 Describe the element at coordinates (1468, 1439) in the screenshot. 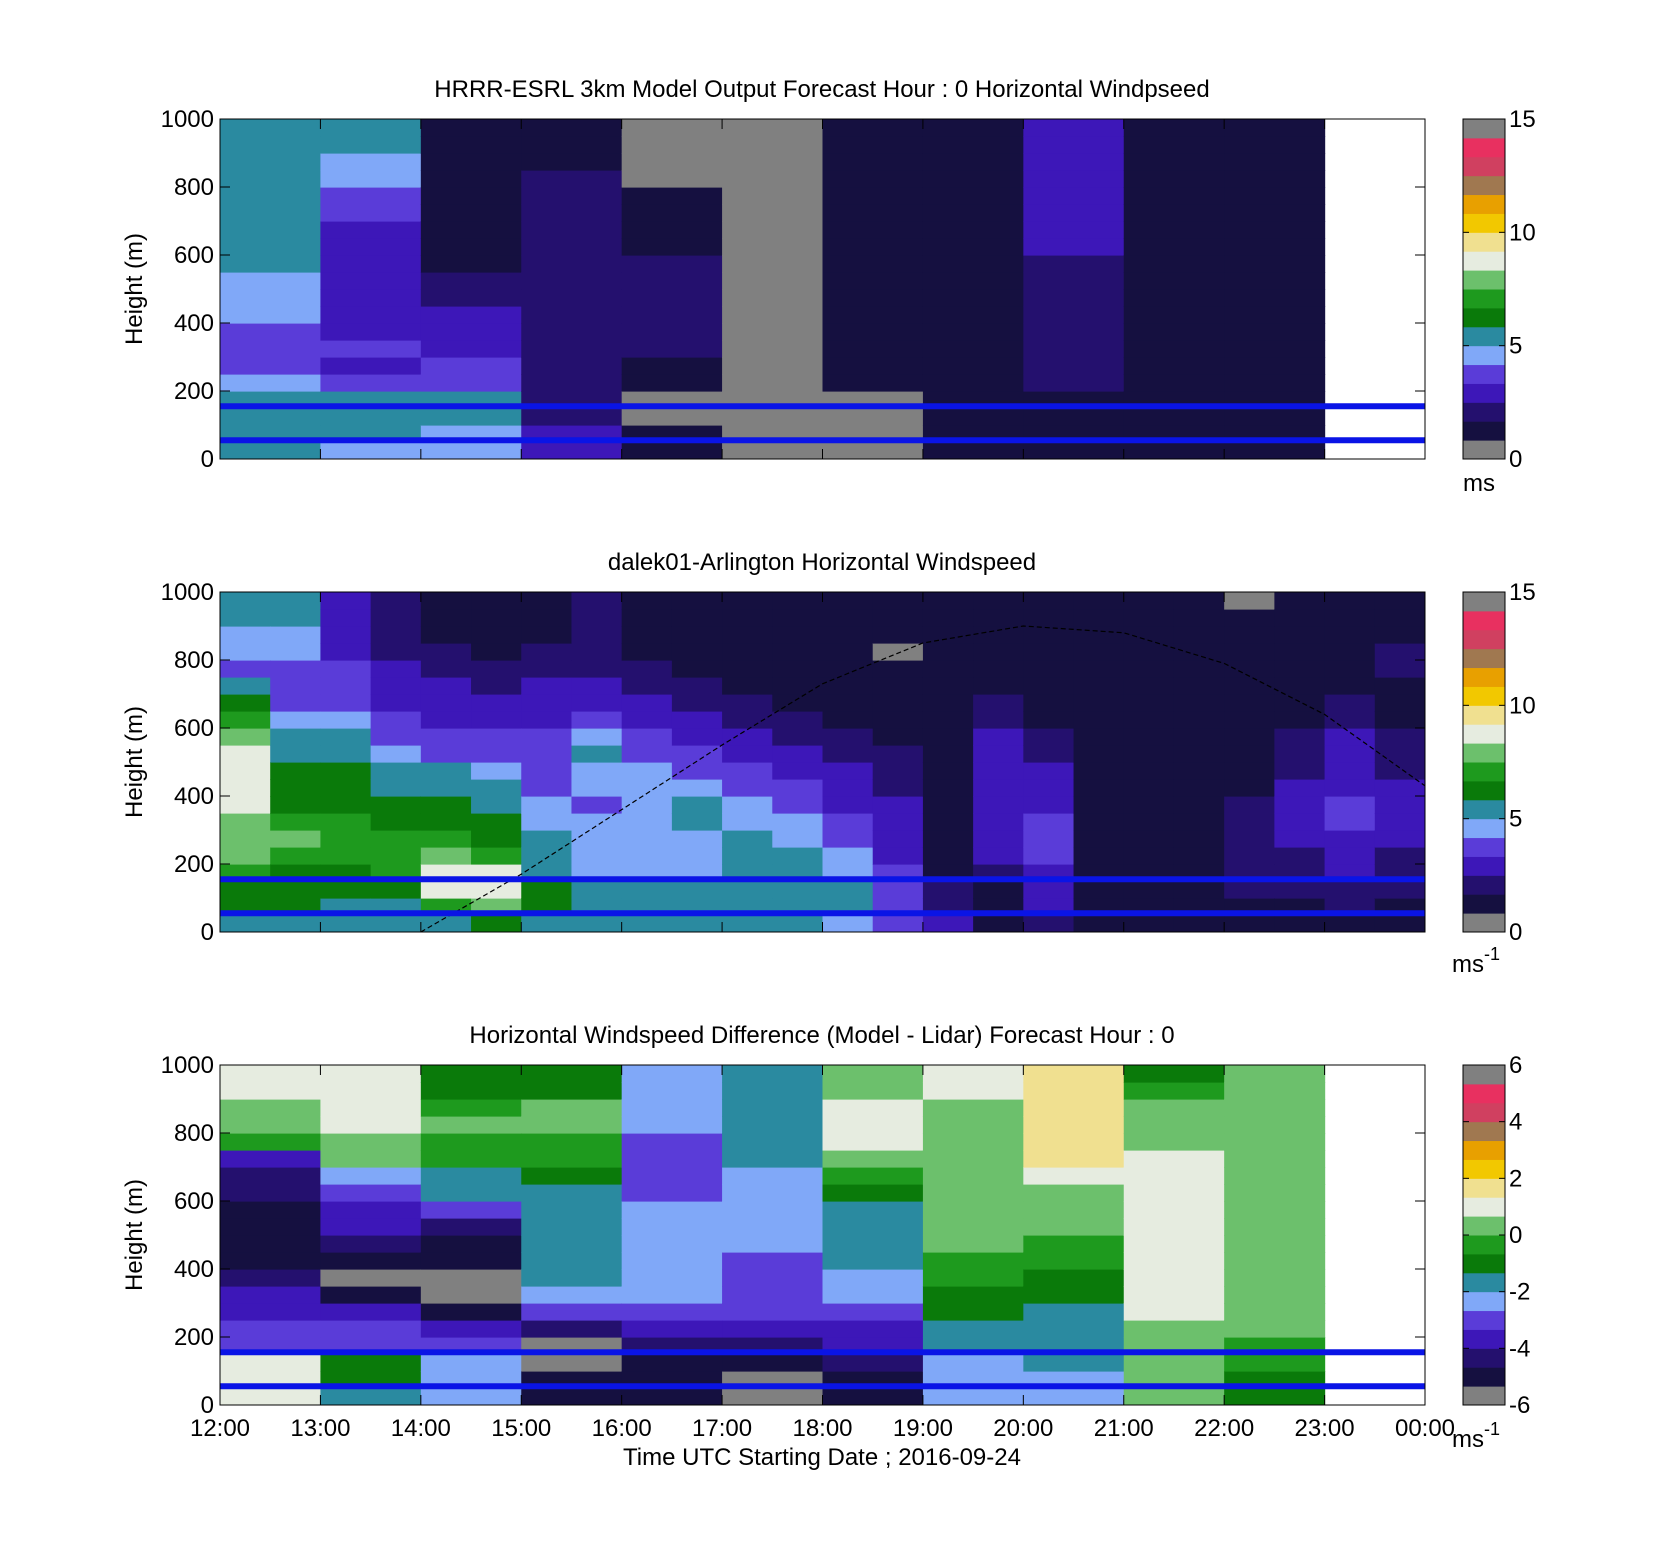

I see `panel-difference-unit-base: ms` at that location.